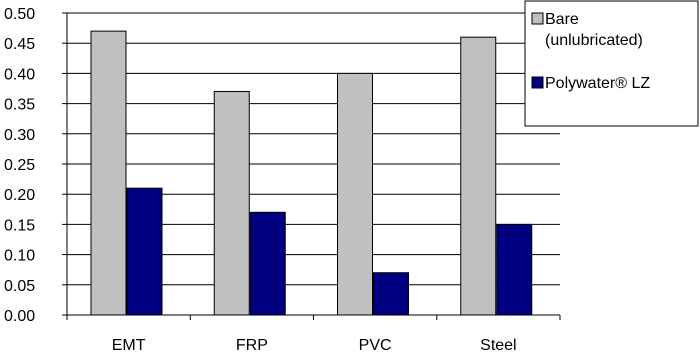  Describe the element at coordinates (19, 256) in the screenshot. I see `y-tick-label: 0.10` at that location.